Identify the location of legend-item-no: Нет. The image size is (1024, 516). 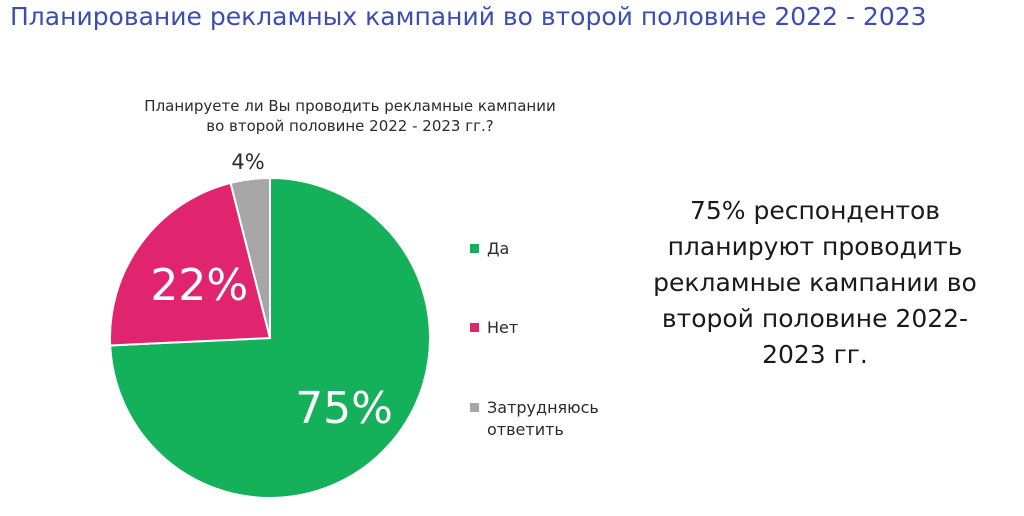
(548, 328).